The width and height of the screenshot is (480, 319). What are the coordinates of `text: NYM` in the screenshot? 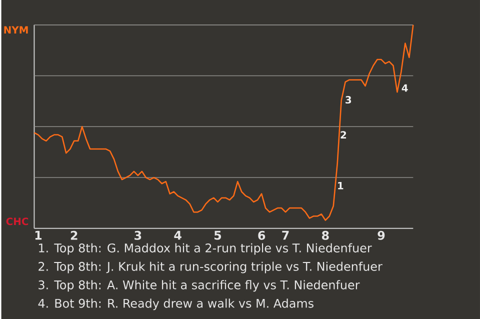 It's located at (16, 30).